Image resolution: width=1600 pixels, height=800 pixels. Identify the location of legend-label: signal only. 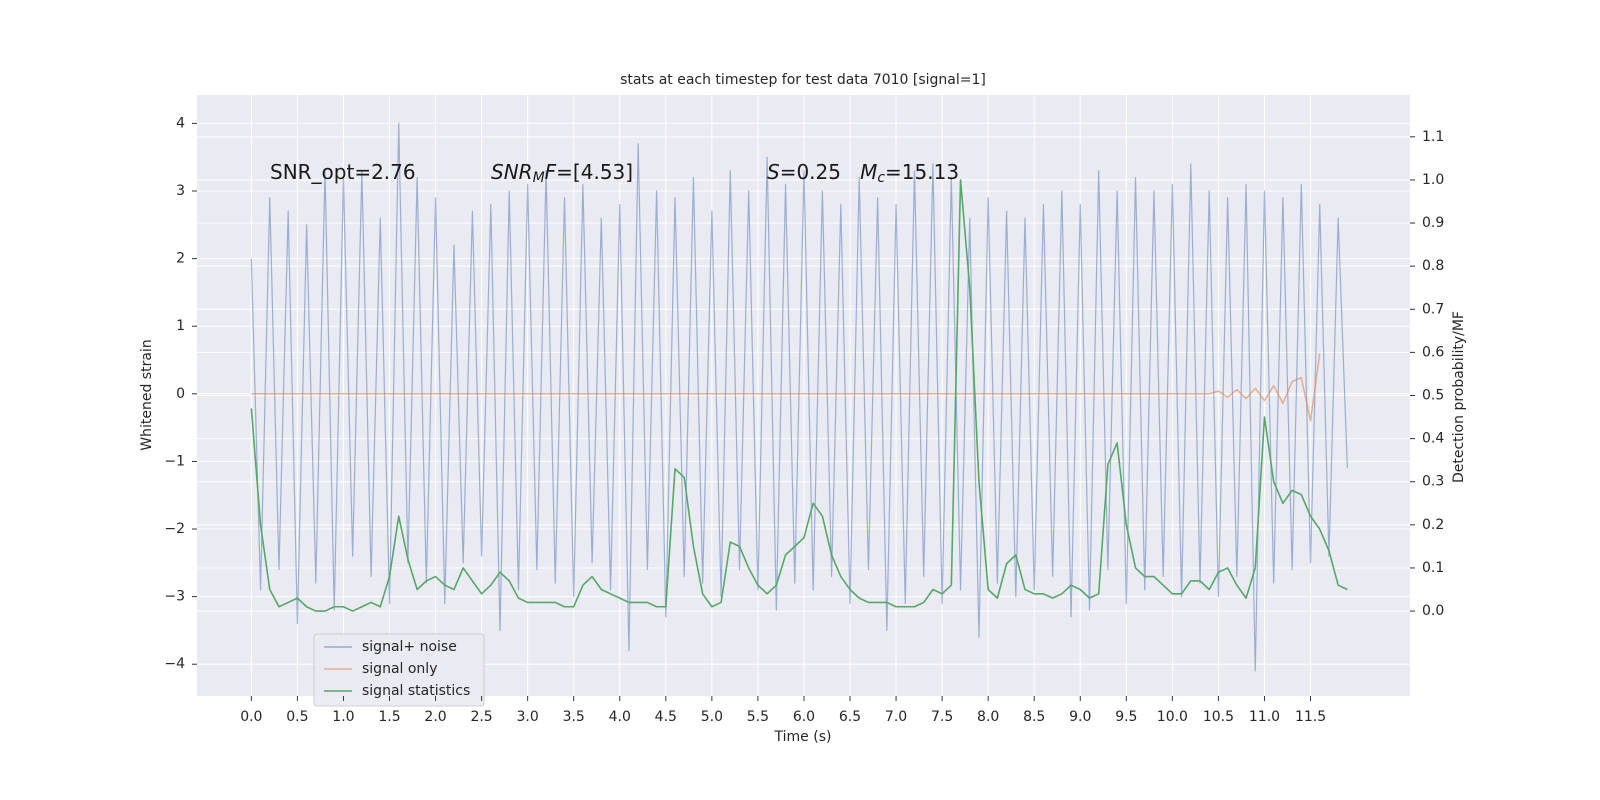
(399, 669).